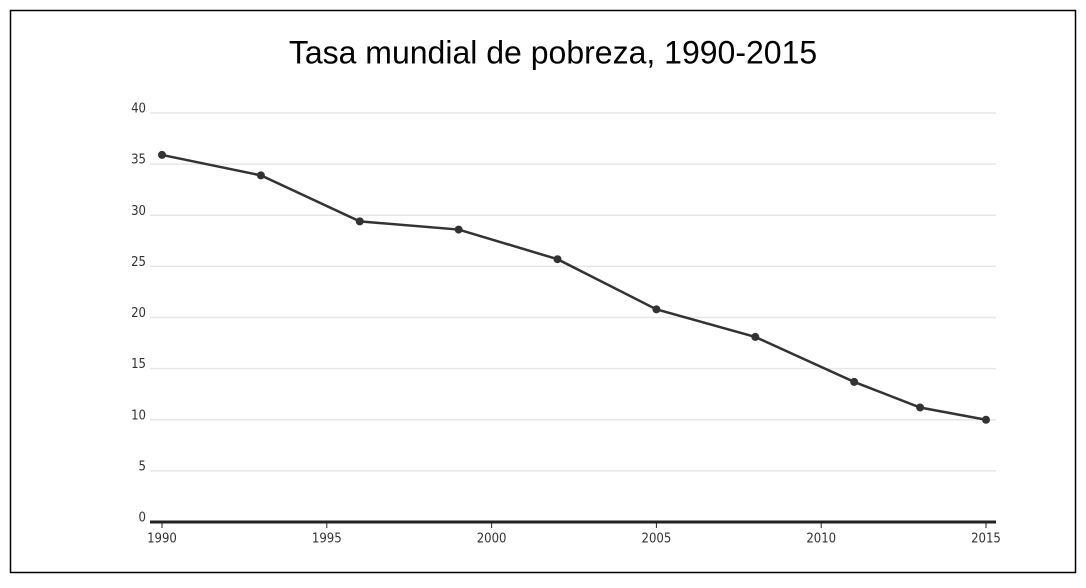 This screenshot has width=1086, height=588. Describe the element at coordinates (657, 539) in the screenshot. I see `x-tick-label: 2005` at that location.